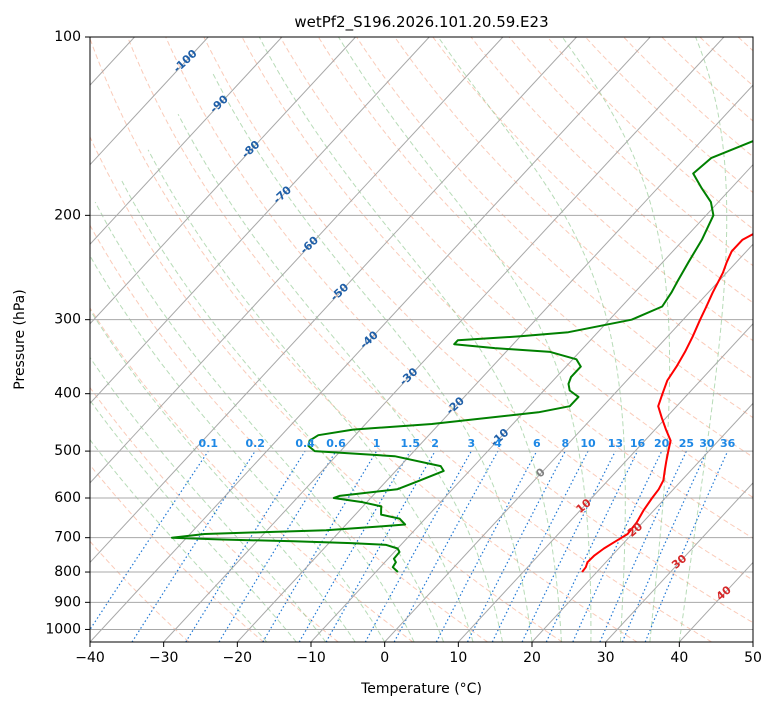  I want to click on y-axis-label: Pressure (hPa), so click(20, 339).